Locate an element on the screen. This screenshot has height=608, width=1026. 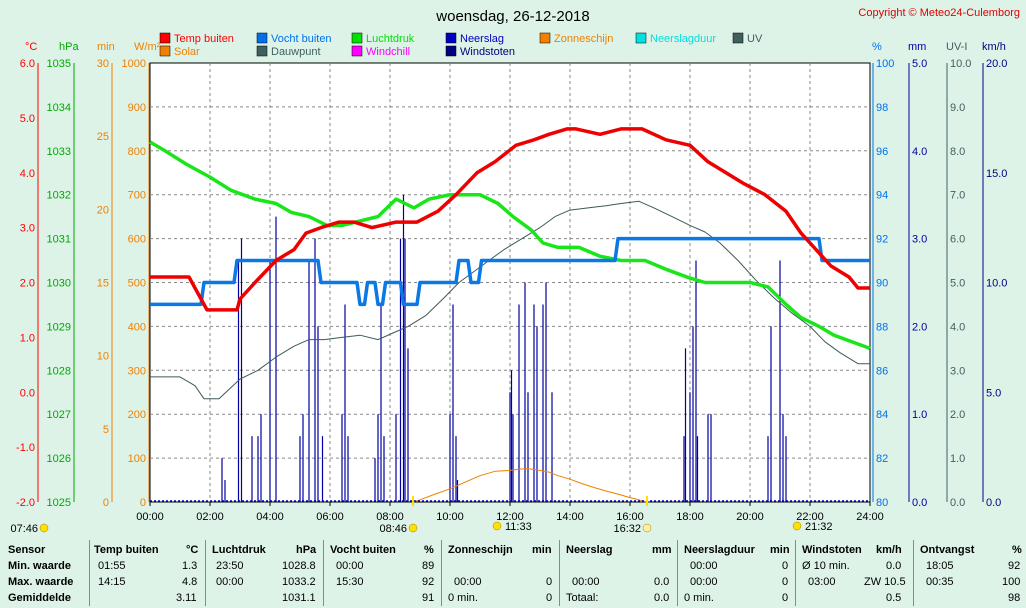
stats-sunshine-max: 0 is located at coordinates (549, 582).